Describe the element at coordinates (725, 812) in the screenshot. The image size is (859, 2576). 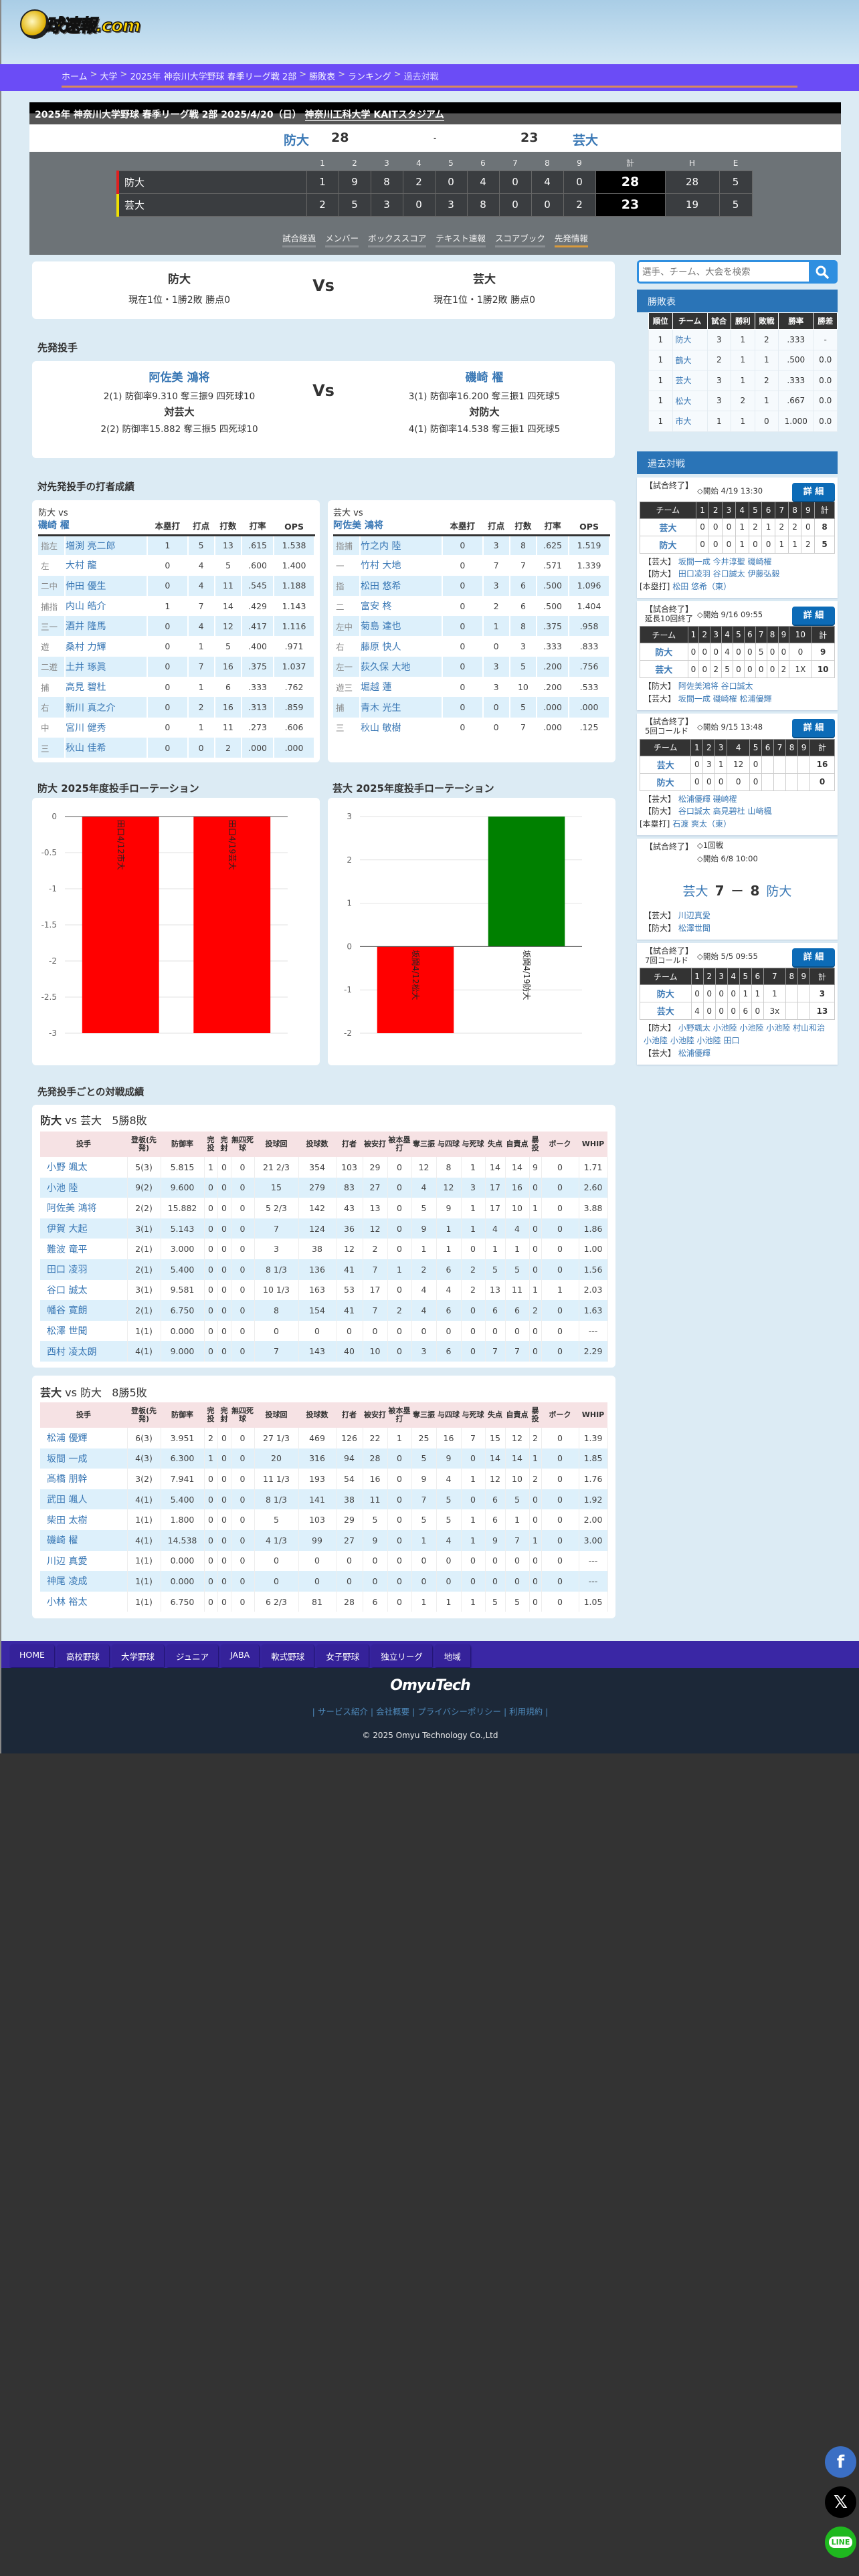
I see `pitcher-names: 谷口誠太 高見碧杜 山﨑楓` at that location.